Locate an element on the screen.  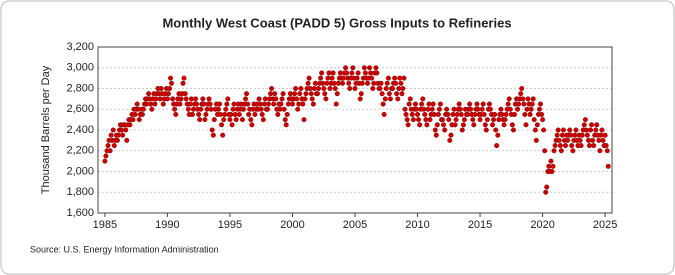
x-tick-label: 1985 is located at coordinates (105, 225).